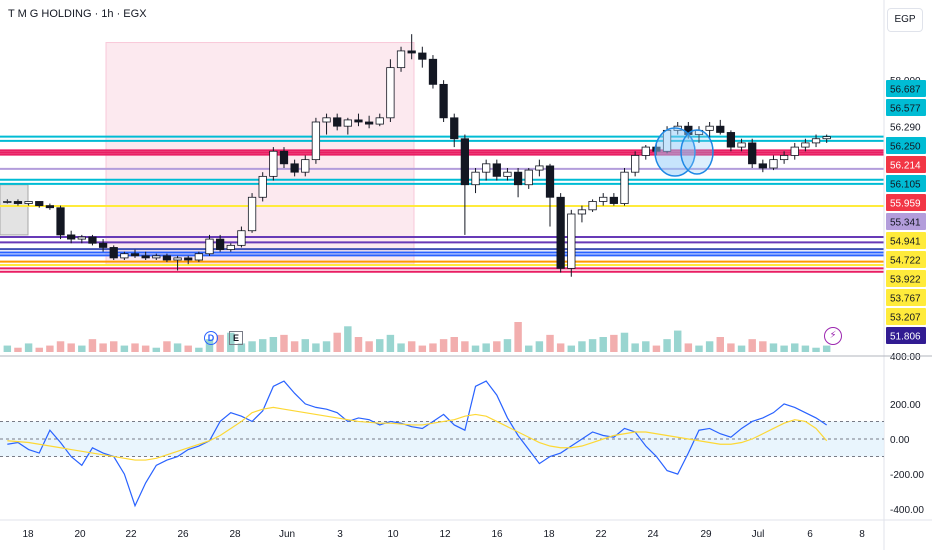 The height and width of the screenshot is (550, 932). What do you see at coordinates (905, 223) in the screenshot?
I see `price-tag-label: 55.341` at bounding box center [905, 223].